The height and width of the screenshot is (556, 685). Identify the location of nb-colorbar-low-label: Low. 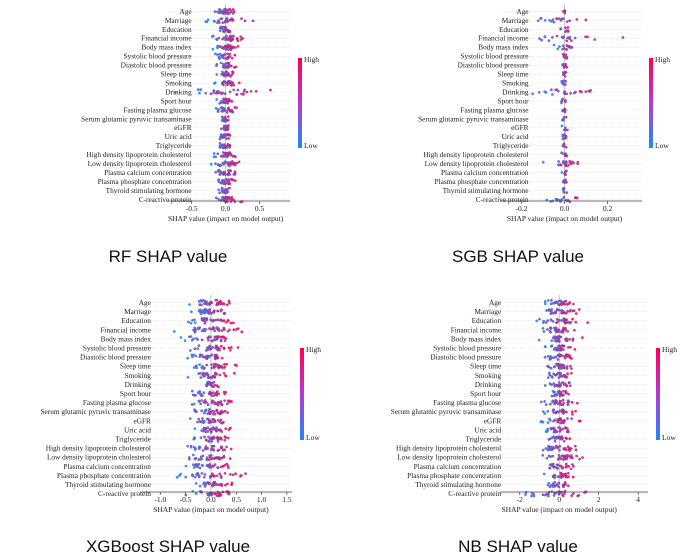
(669, 437).